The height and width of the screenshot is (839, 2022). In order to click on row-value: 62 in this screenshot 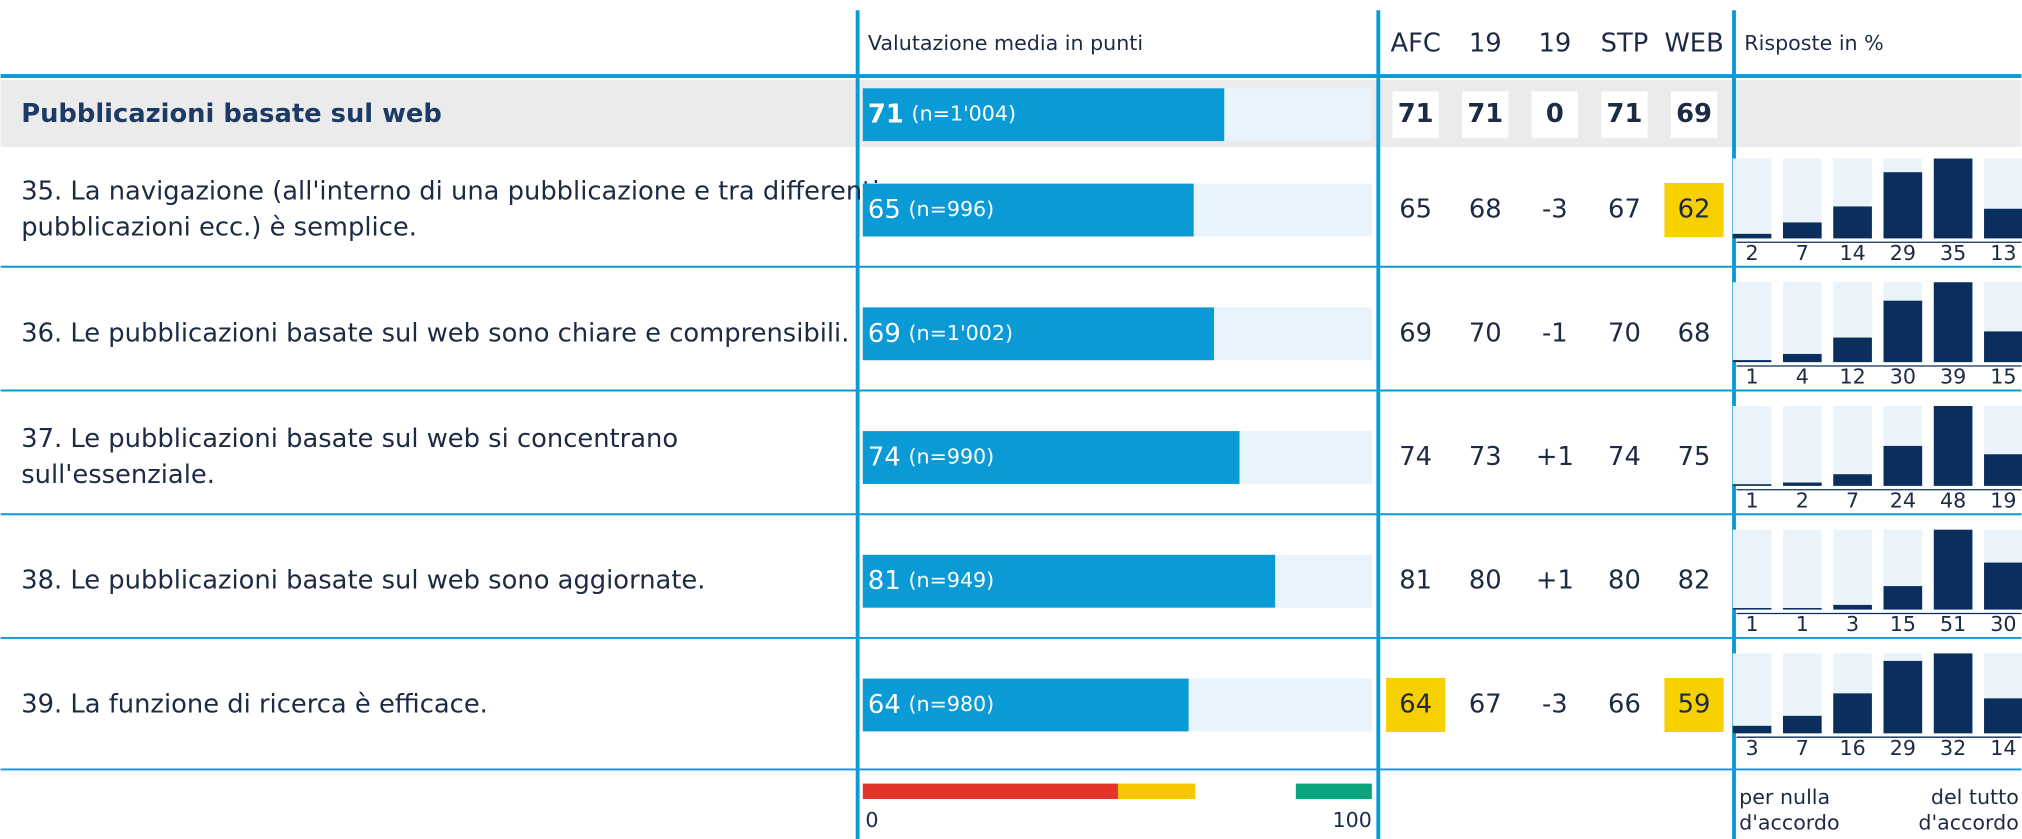, I will do `click(1694, 210)`.